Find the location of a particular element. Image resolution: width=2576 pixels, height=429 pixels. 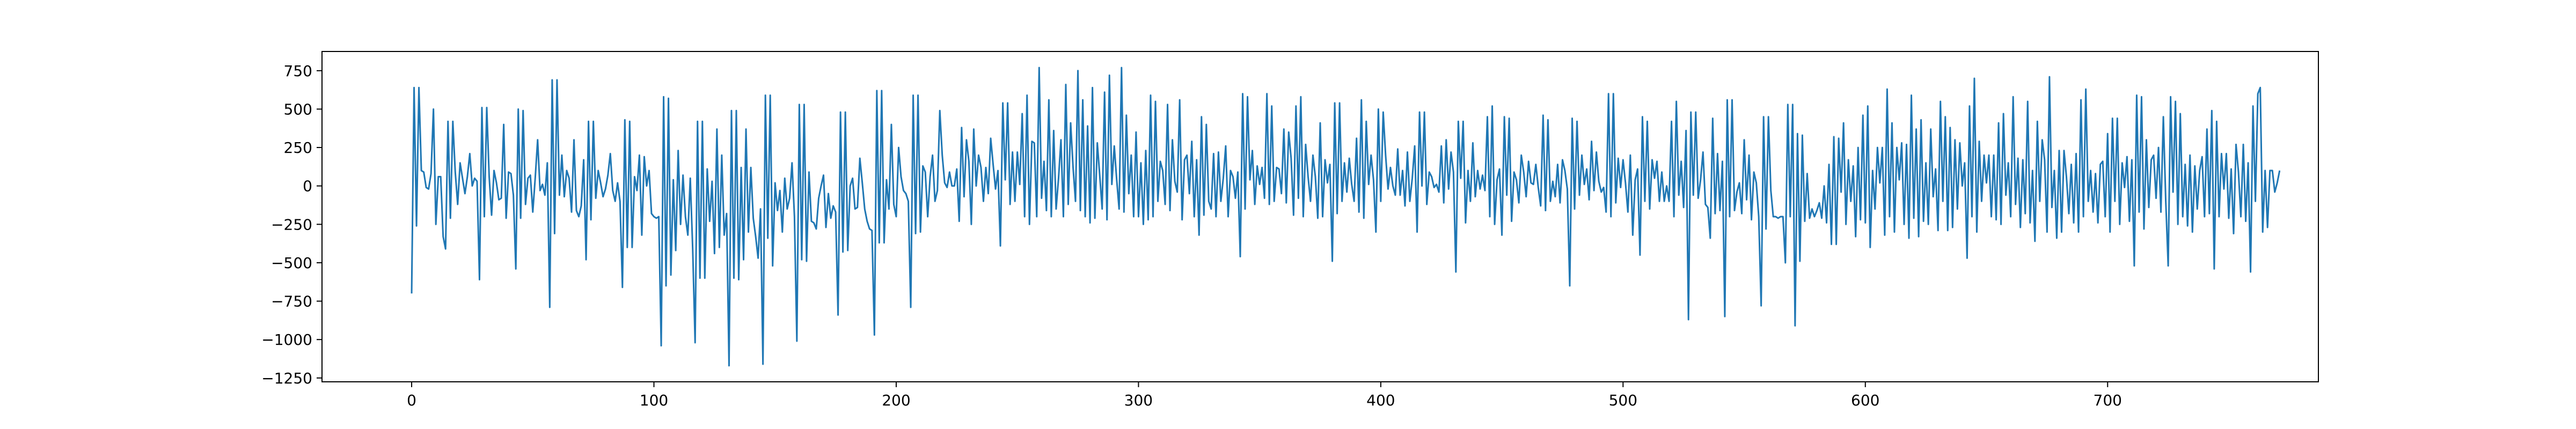

y-axis: −1250 −1000 −750 −500 −250 0 250 500 750 is located at coordinates (291, 224).